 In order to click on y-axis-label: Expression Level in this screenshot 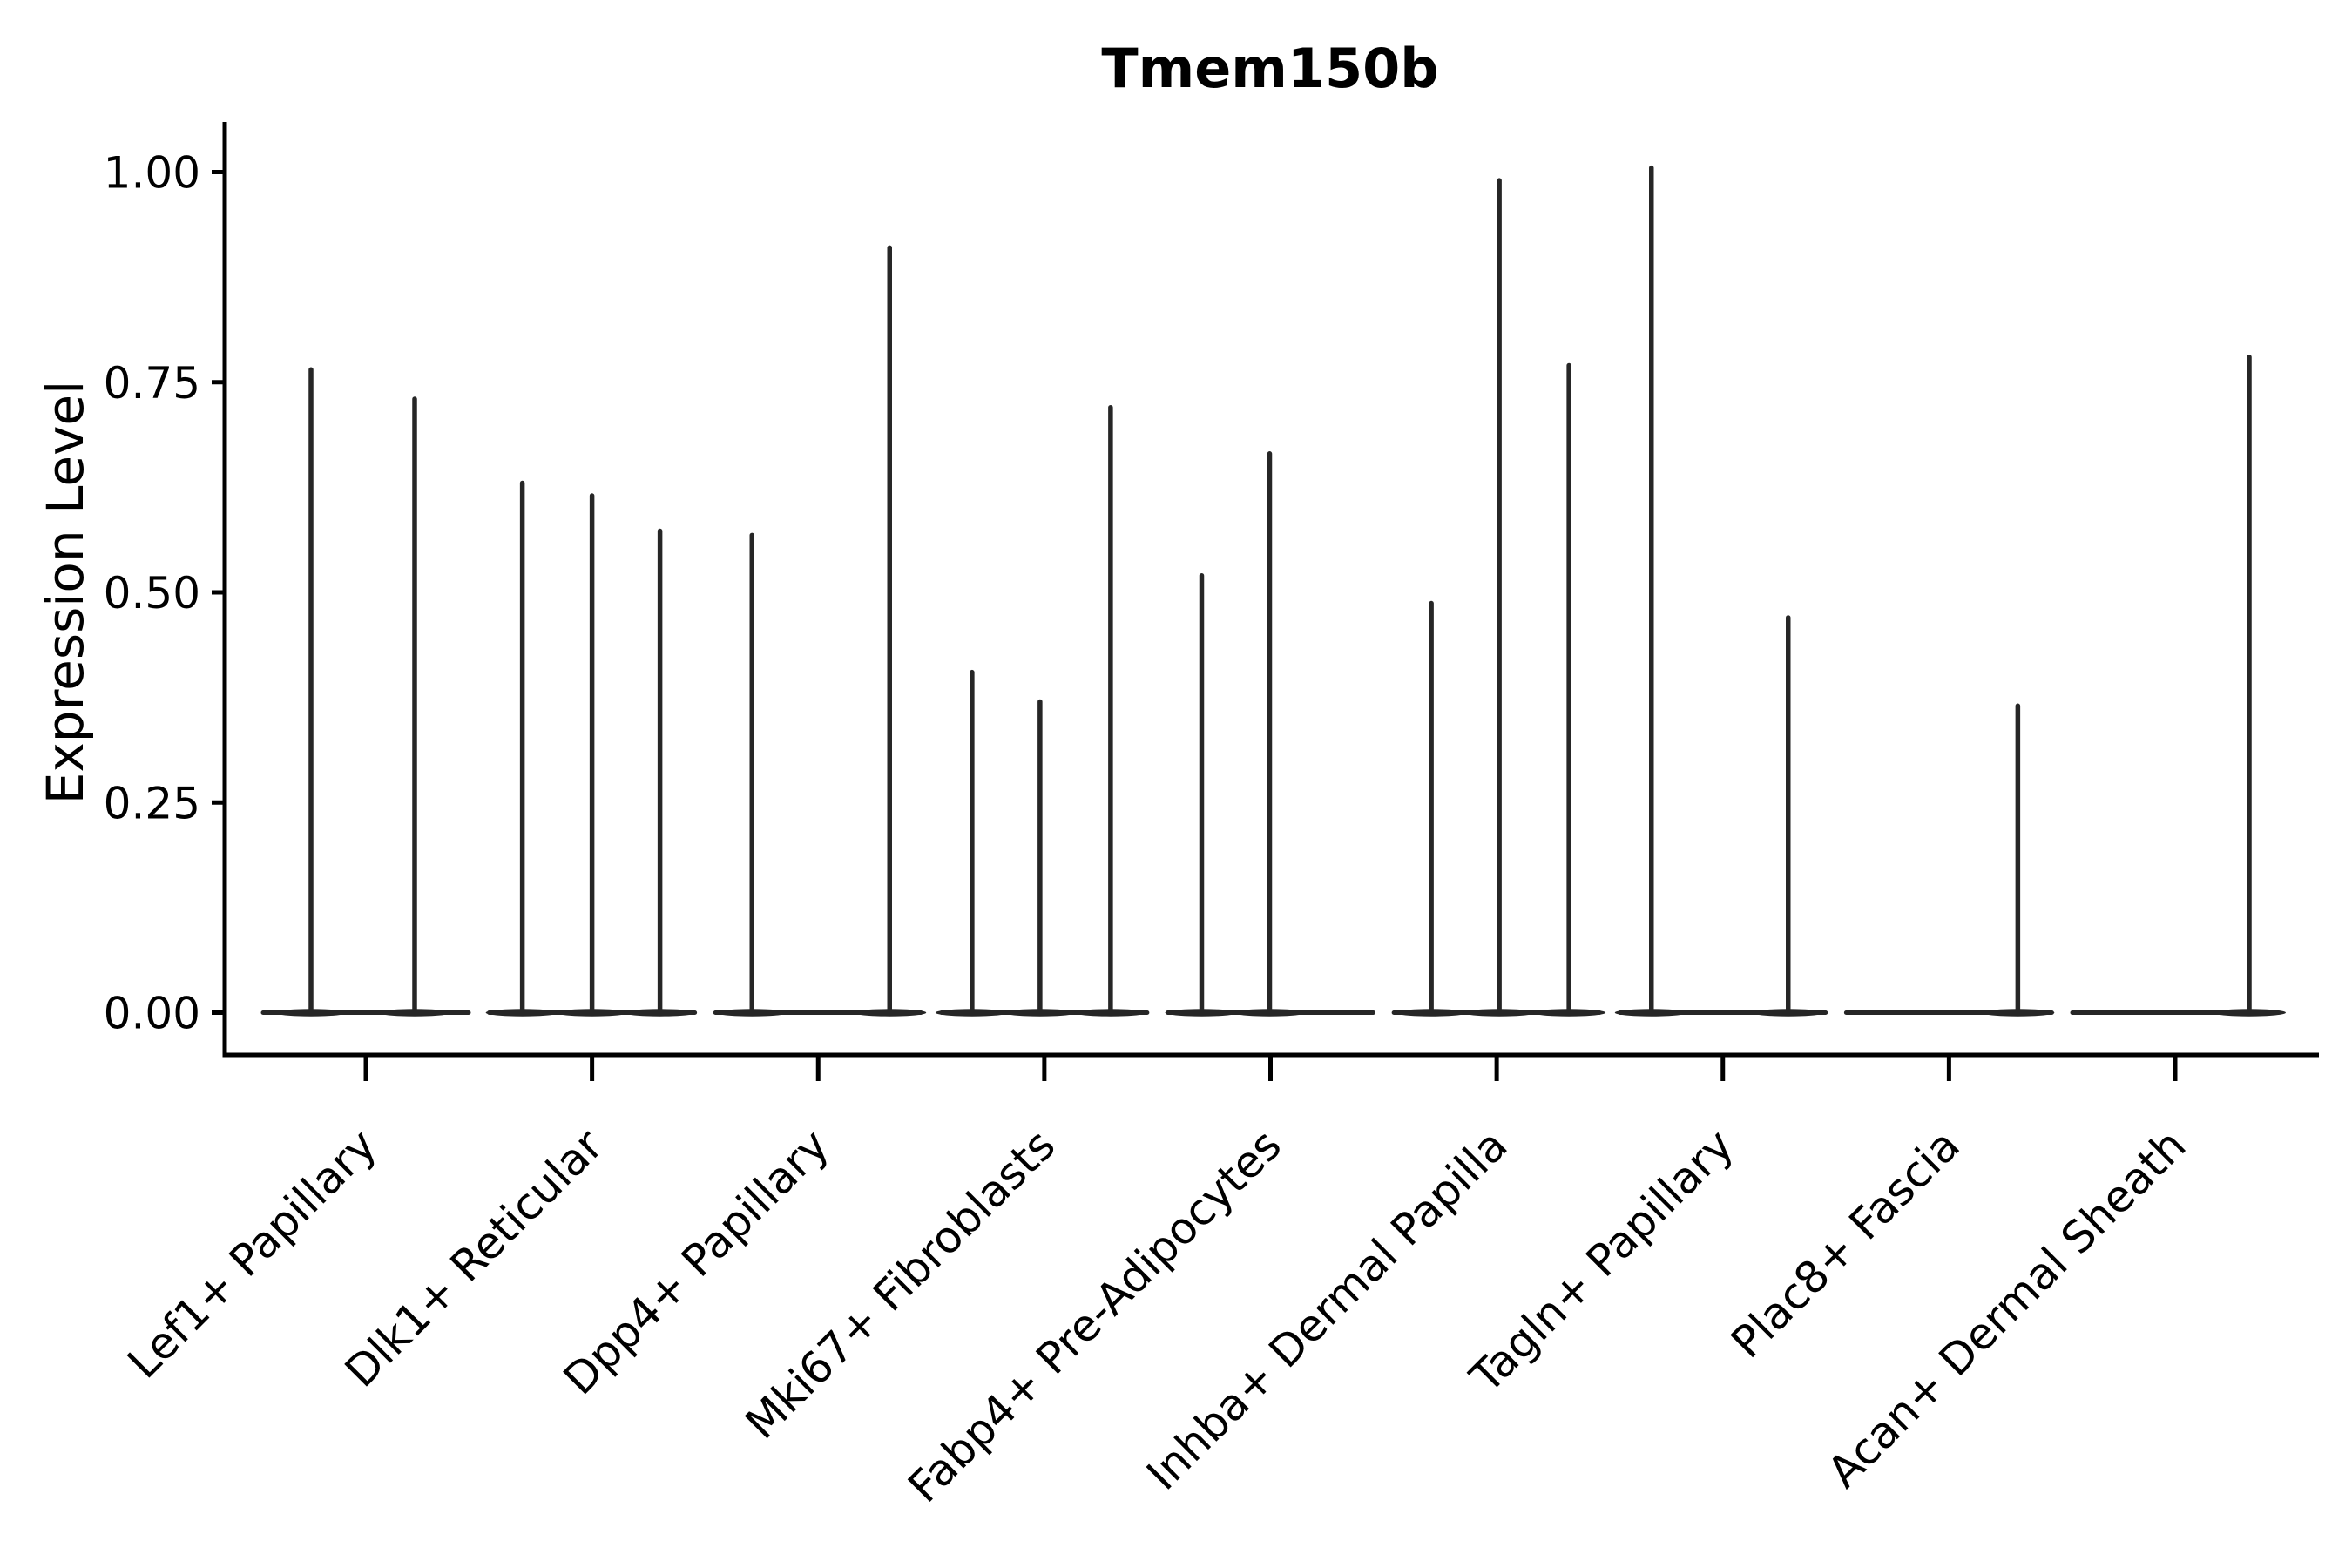, I will do `click(66, 592)`.